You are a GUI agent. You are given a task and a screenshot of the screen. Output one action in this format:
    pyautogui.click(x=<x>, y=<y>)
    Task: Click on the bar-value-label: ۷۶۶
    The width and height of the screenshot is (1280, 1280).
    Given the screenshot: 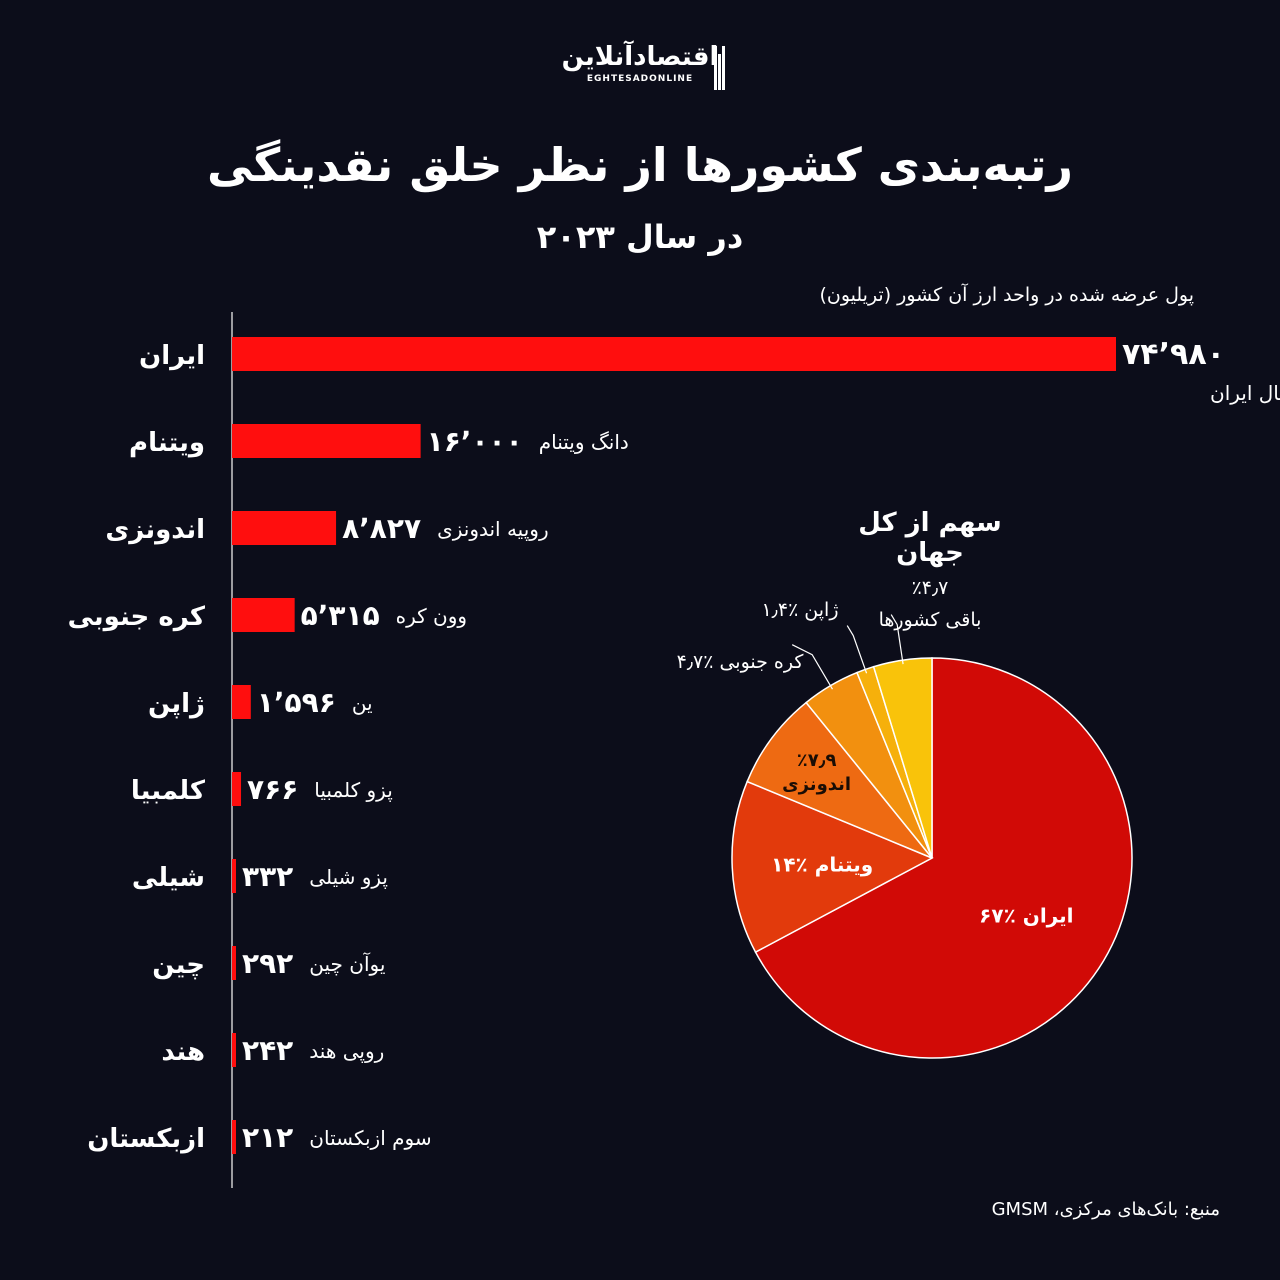 What is the action you would take?
    pyautogui.click(x=272, y=789)
    